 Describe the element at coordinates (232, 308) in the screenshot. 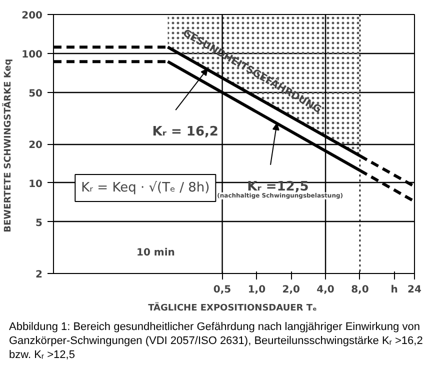

I see `x-axis-title: TÄGLICHE EXPOSITIONSDAUER Tₑ` at that location.